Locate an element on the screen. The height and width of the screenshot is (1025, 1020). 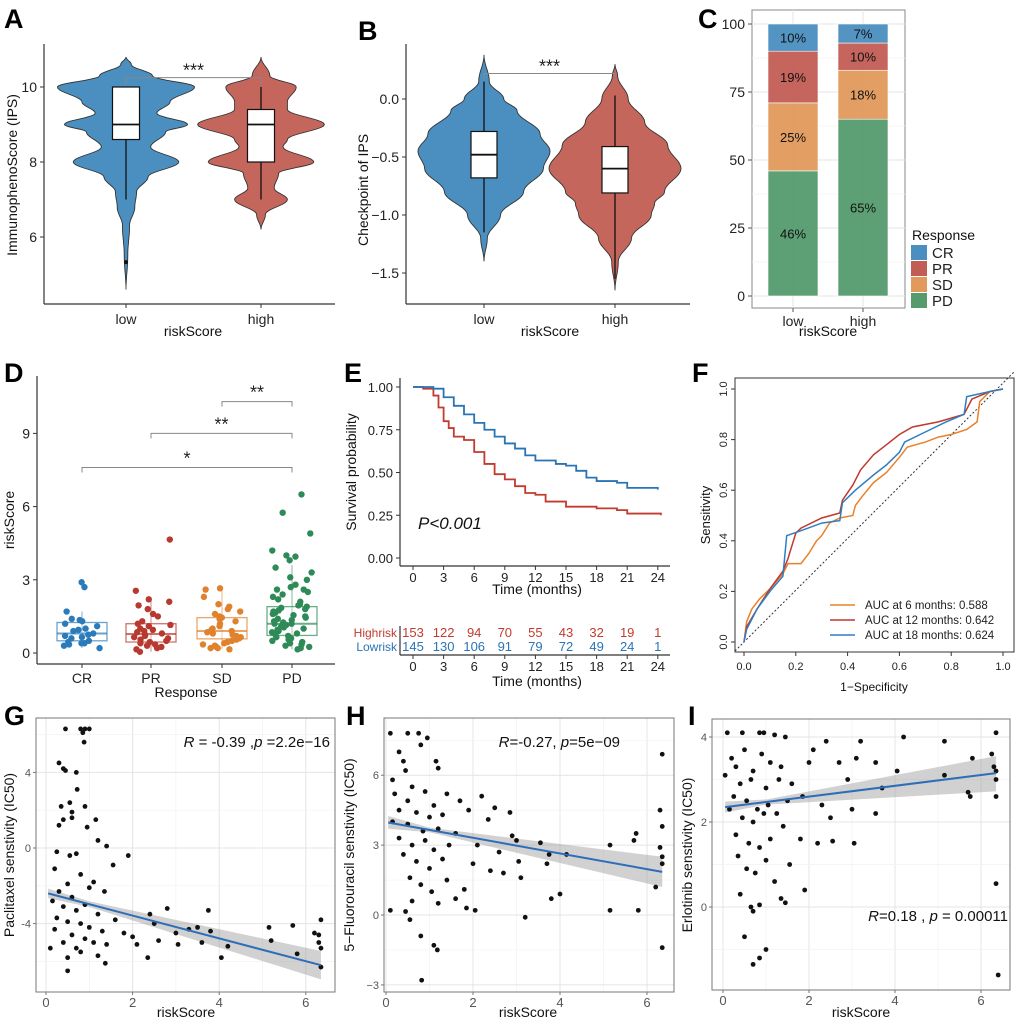
x-tick-label-low: low is located at coordinates (484, 319).